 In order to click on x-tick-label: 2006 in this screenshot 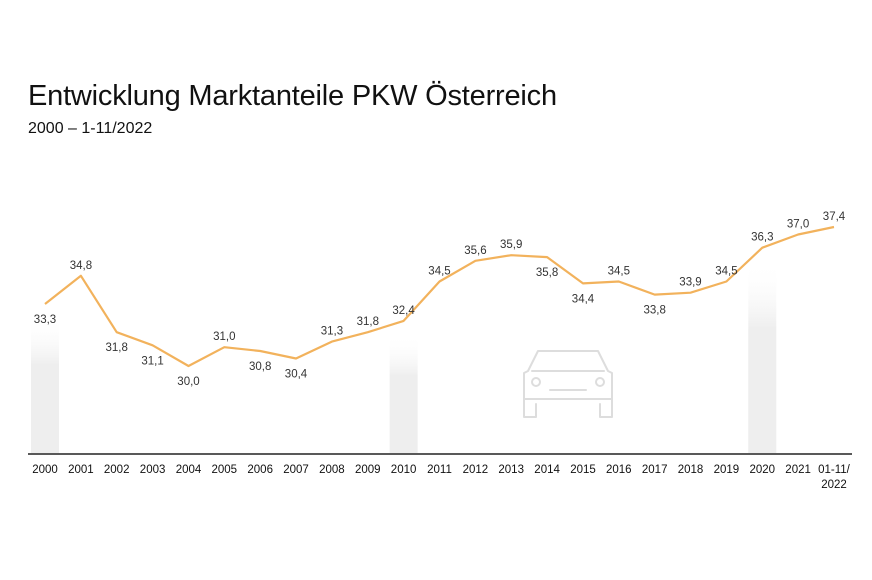, I will do `click(260, 470)`.